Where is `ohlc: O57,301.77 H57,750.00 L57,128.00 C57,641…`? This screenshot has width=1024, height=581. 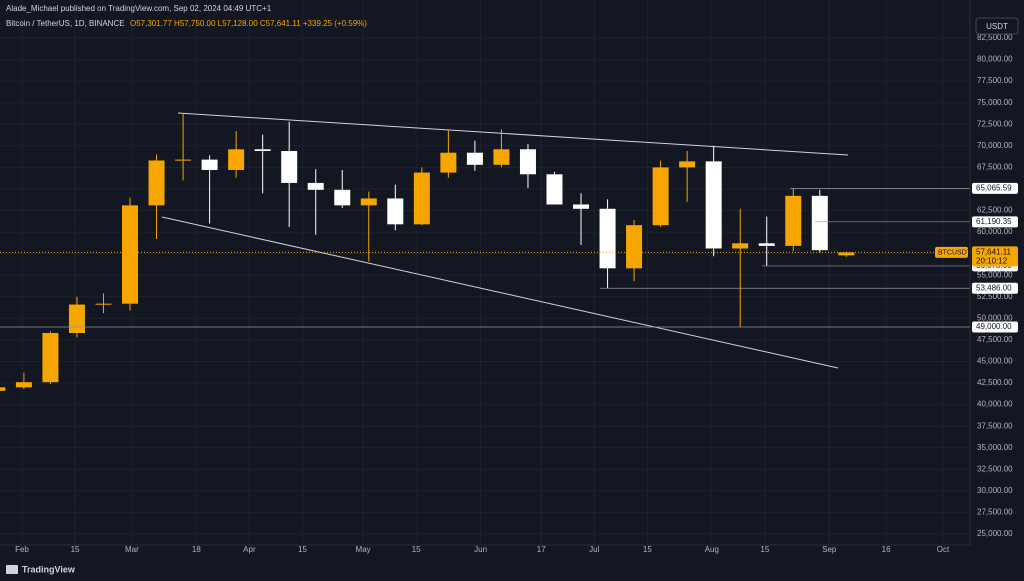
ohlc: O57,301.77 H57,750.00 L57,128.00 C57,641… is located at coordinates (248, 23).